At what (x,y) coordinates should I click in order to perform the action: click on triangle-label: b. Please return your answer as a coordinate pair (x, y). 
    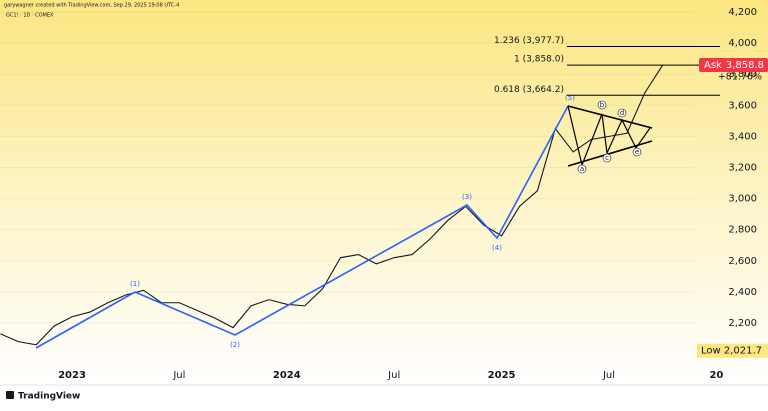
    Looking at the image, I should click on (602, 105).